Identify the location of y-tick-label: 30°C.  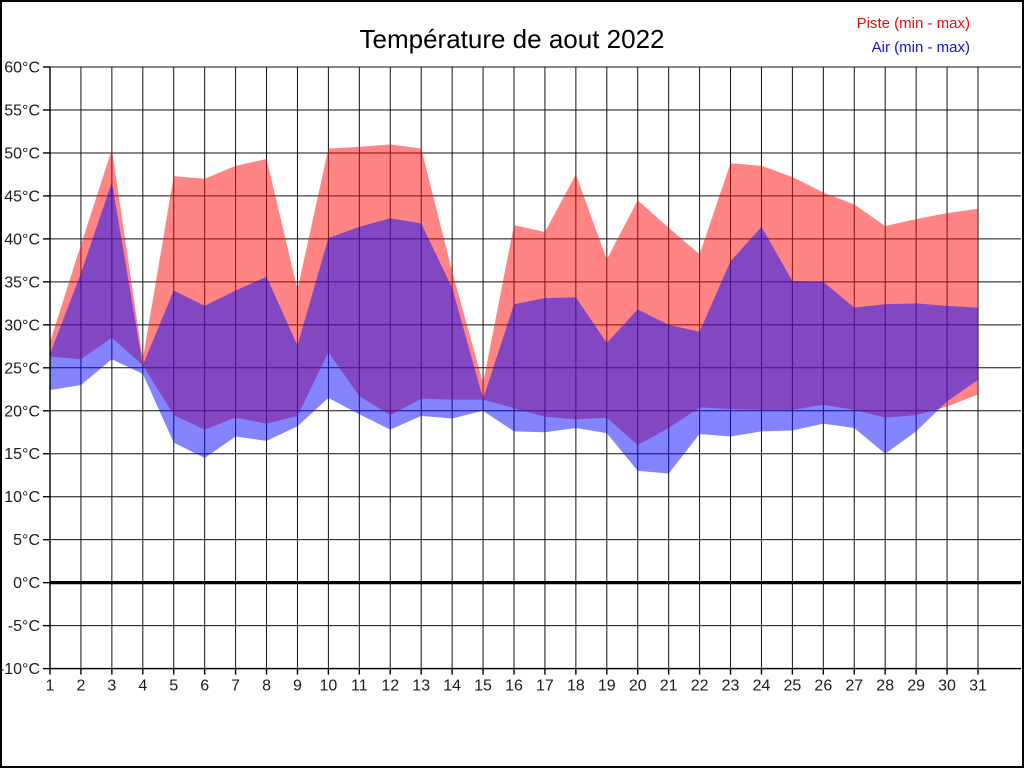
(22, 325).